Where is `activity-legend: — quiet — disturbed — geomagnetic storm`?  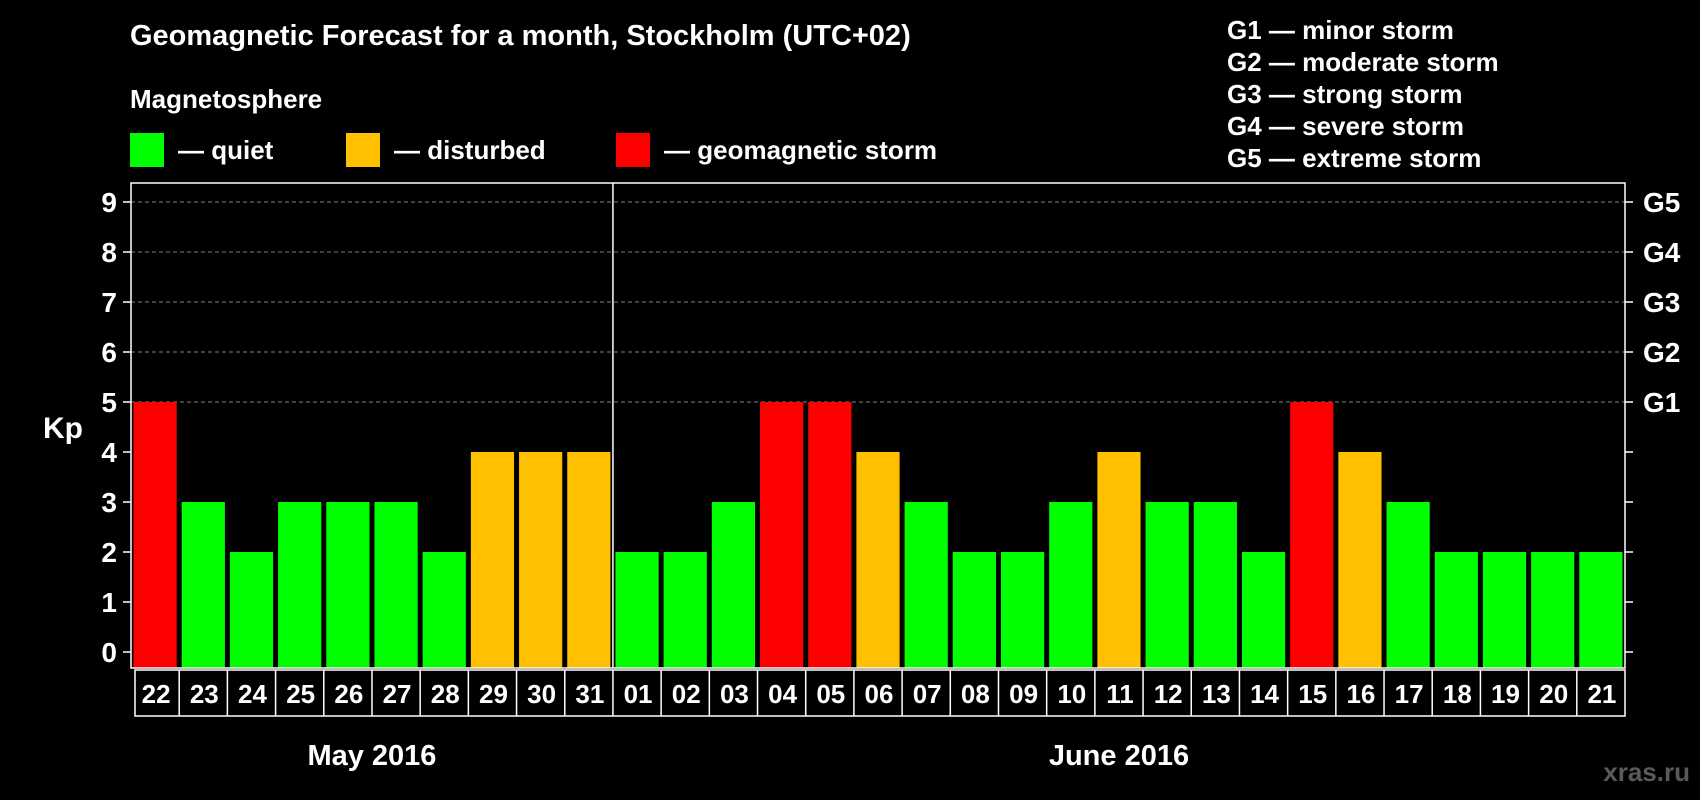
activity-legend: — quiet — disturbed — geomagnetic storm is located at coordinates (580, 150).